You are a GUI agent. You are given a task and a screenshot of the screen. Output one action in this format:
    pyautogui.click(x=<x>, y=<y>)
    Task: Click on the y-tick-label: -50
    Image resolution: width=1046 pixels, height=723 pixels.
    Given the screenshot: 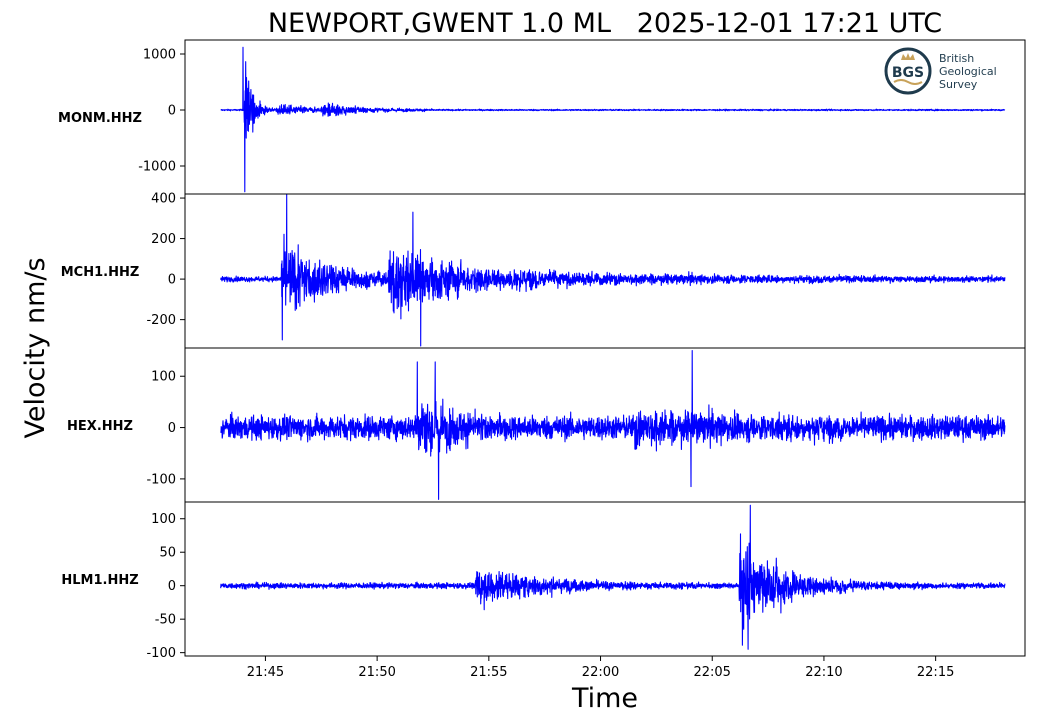 What is the action you would take?
    pyautogui.click(x=165, y=620)
    